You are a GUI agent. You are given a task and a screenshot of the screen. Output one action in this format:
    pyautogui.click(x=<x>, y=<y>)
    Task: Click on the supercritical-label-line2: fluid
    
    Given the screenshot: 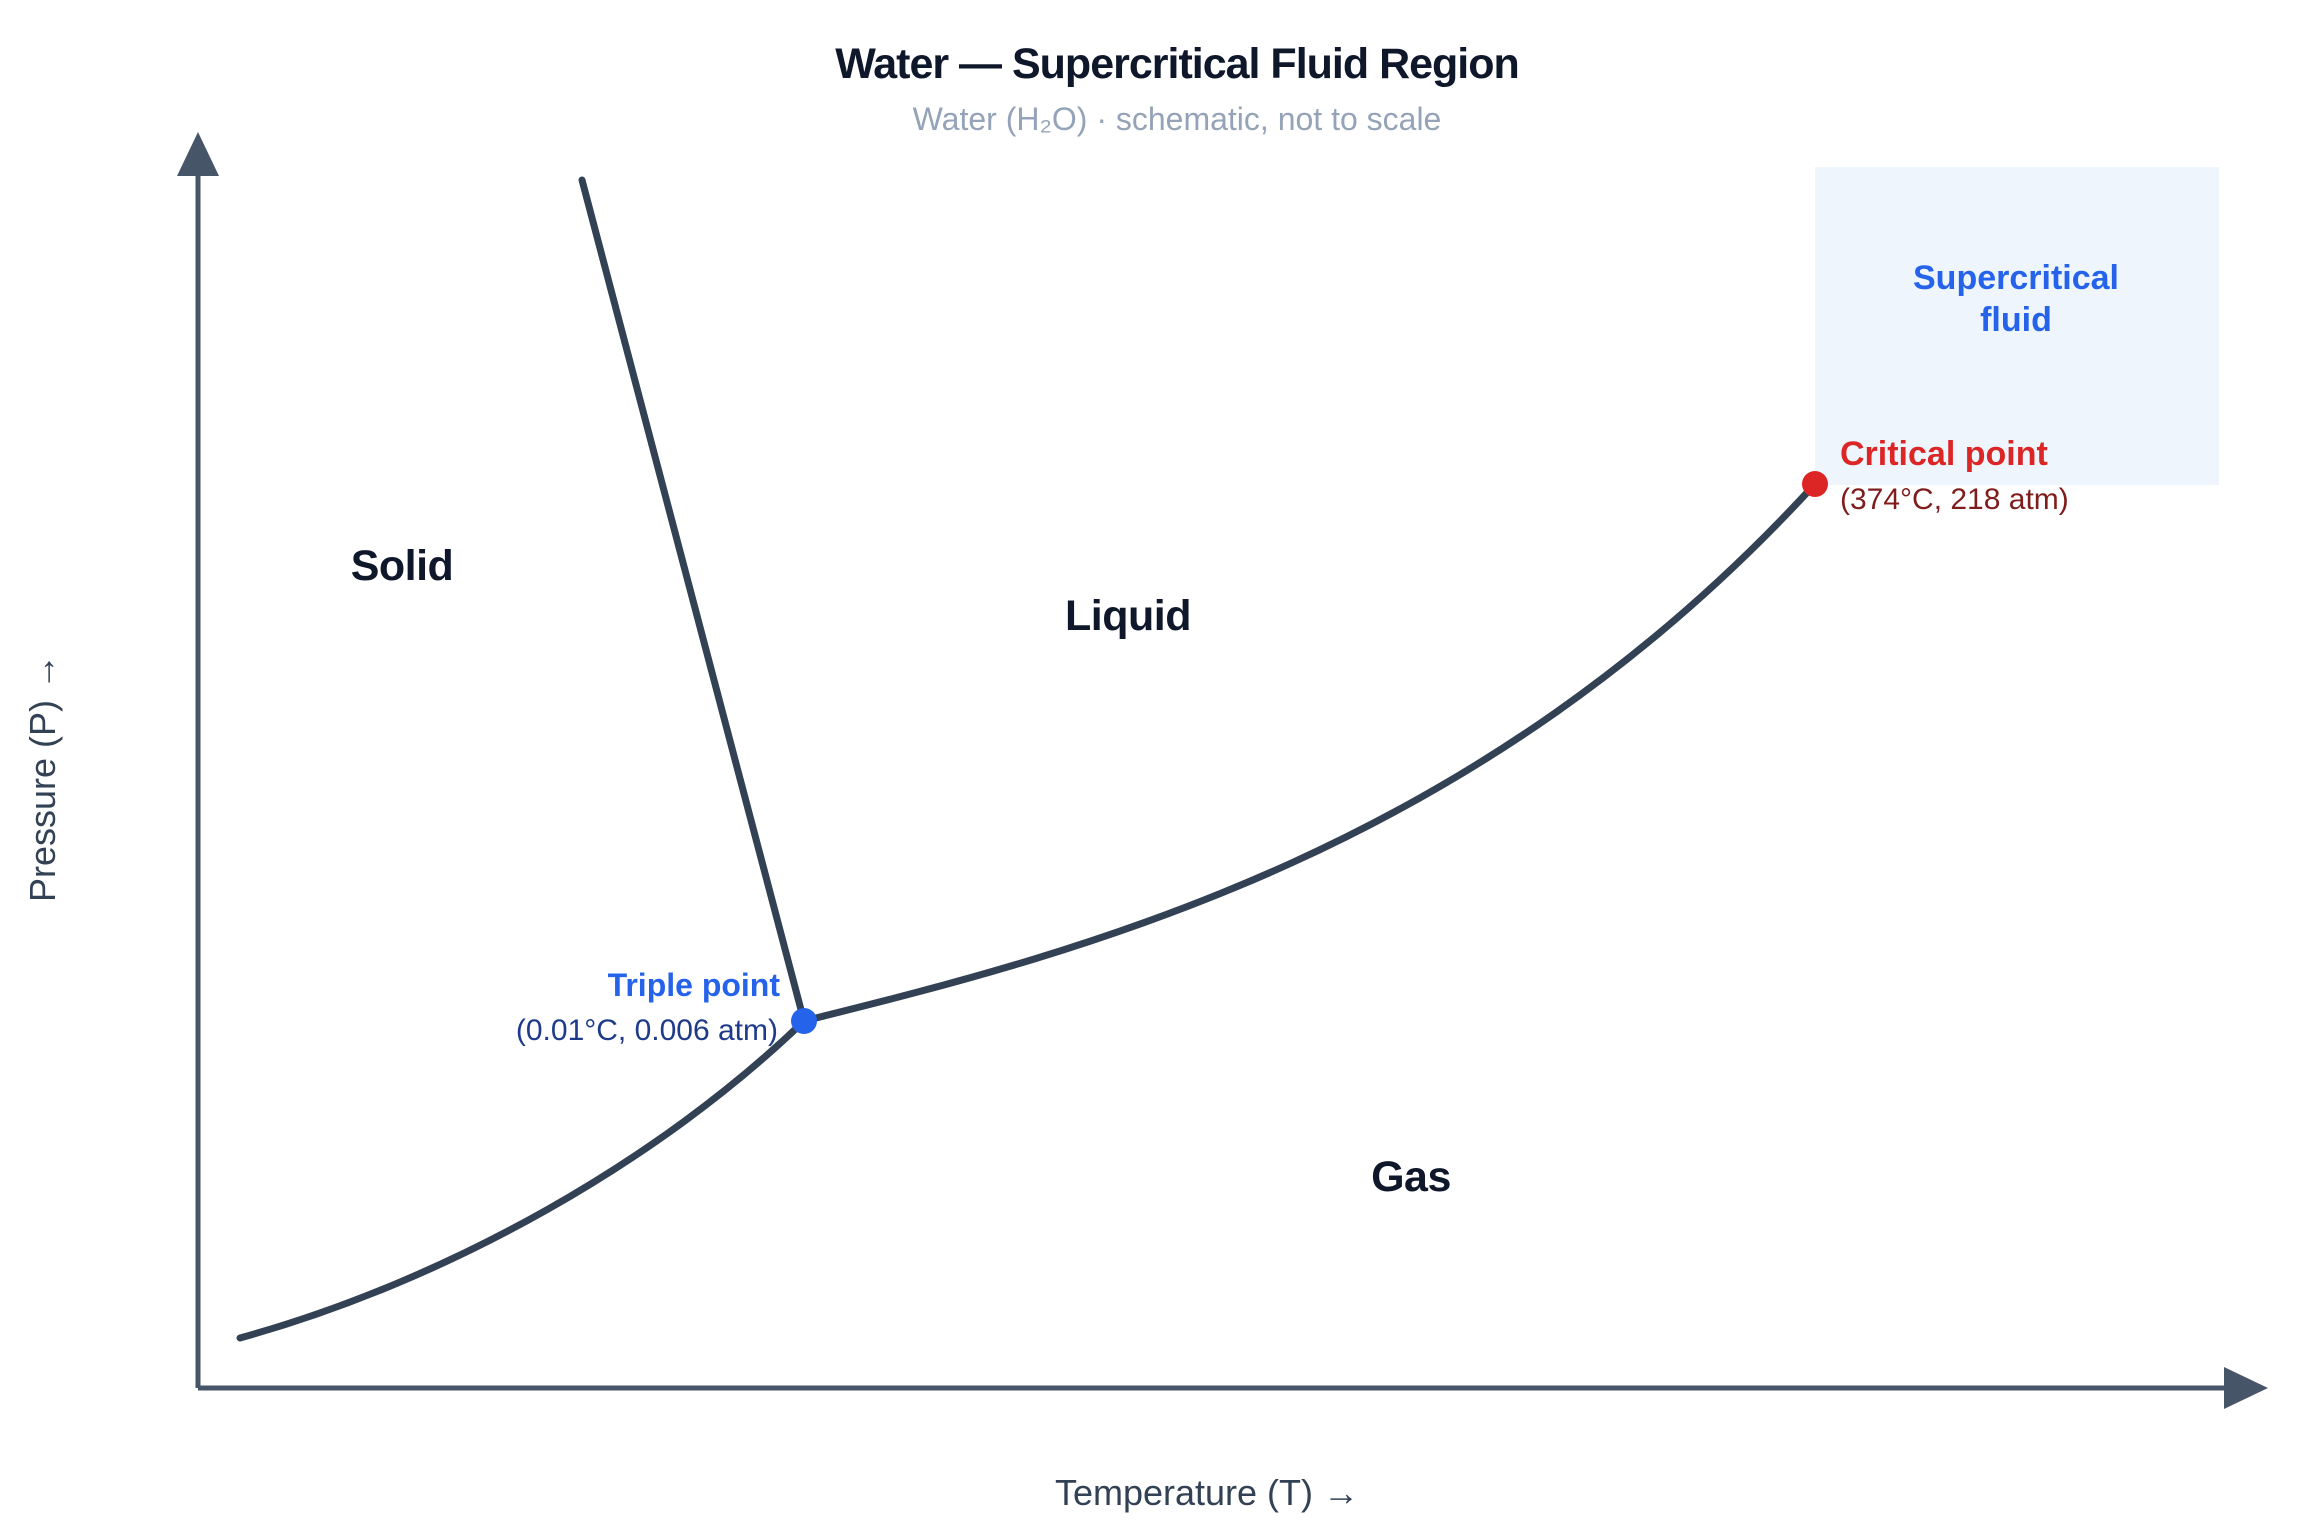 What is the action you would take?
    pyautogui.click(x=2016, y=320)
    